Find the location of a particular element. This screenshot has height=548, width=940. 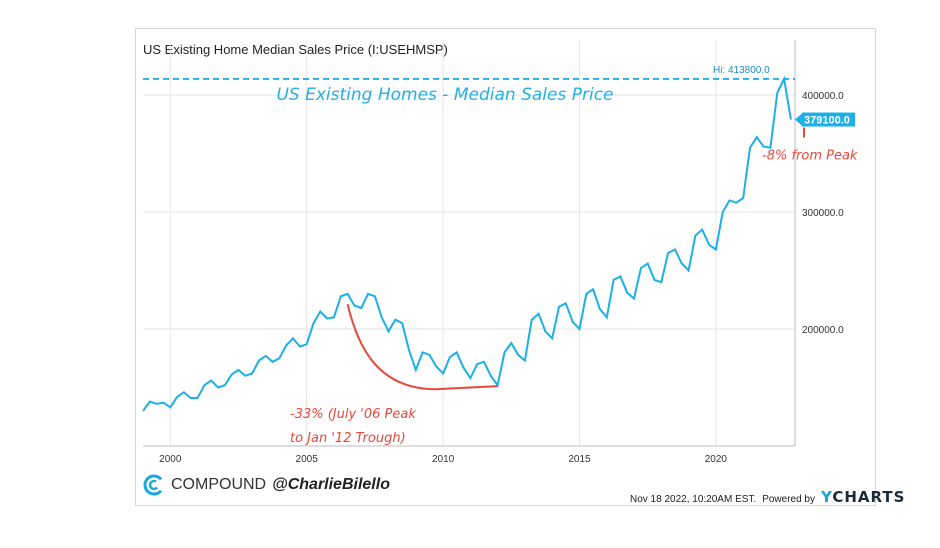

x-tick-label: 2000 is located at coordinates (170, 459).